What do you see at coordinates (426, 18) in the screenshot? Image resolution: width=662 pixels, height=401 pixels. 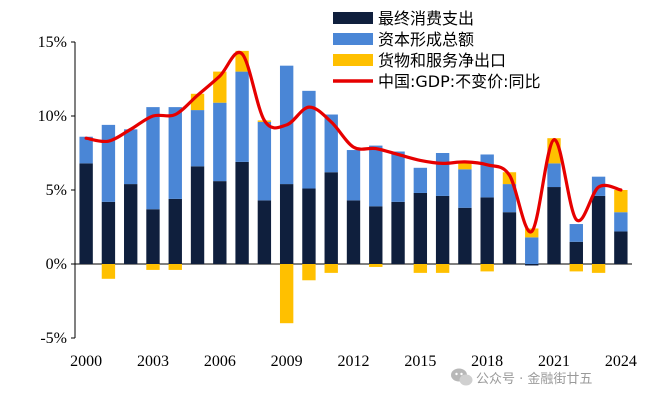 I see `legend-label: 最终消费支出` at bounding box center [426, 18].